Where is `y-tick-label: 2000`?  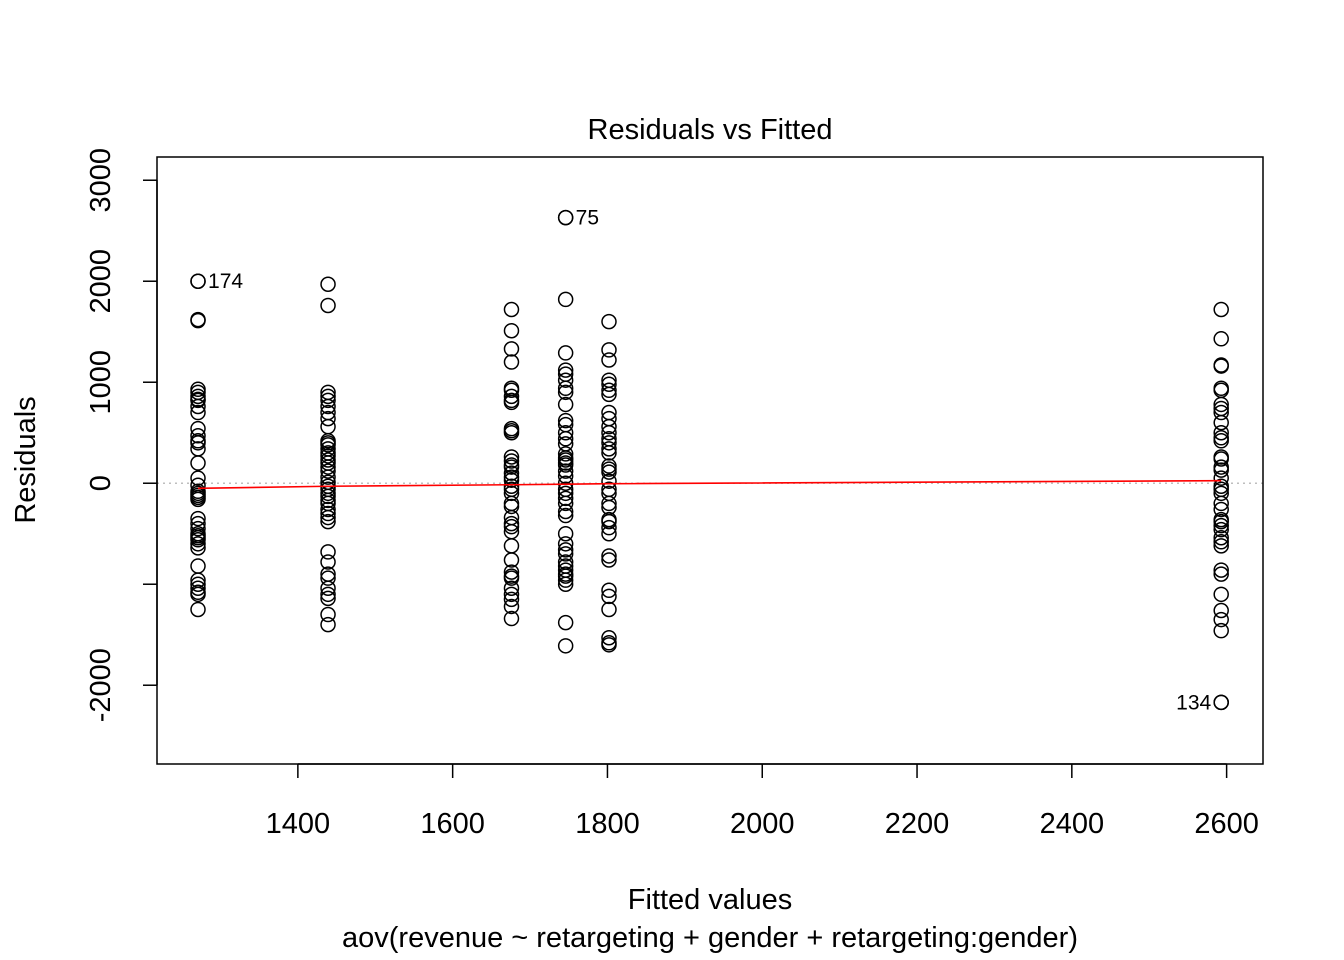 y-tick-label: 2000 is located at coordinates (101, 281).